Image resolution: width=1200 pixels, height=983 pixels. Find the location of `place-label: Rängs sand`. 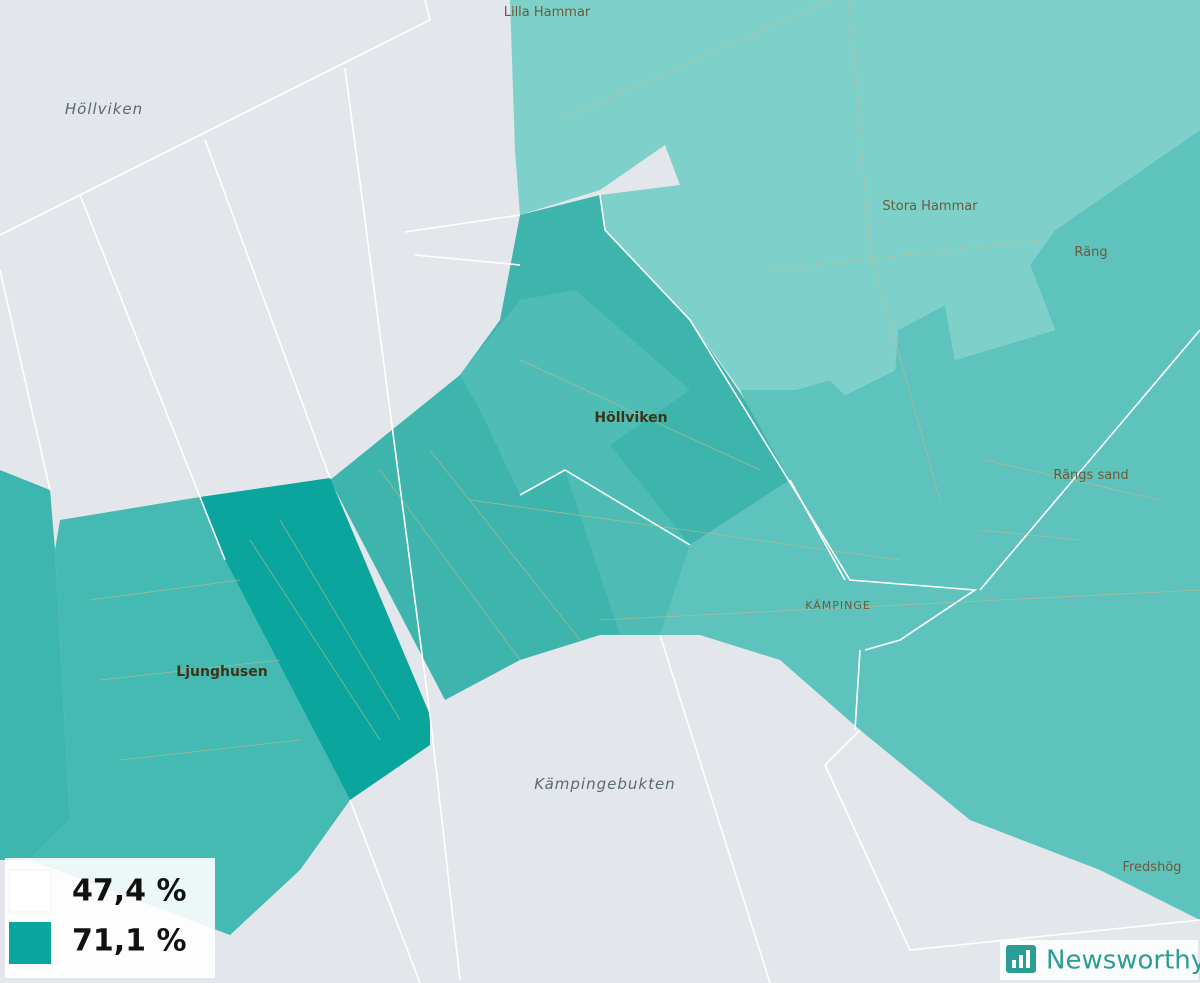

place-label: Rängs sand is located at coordinates (1090, 475).